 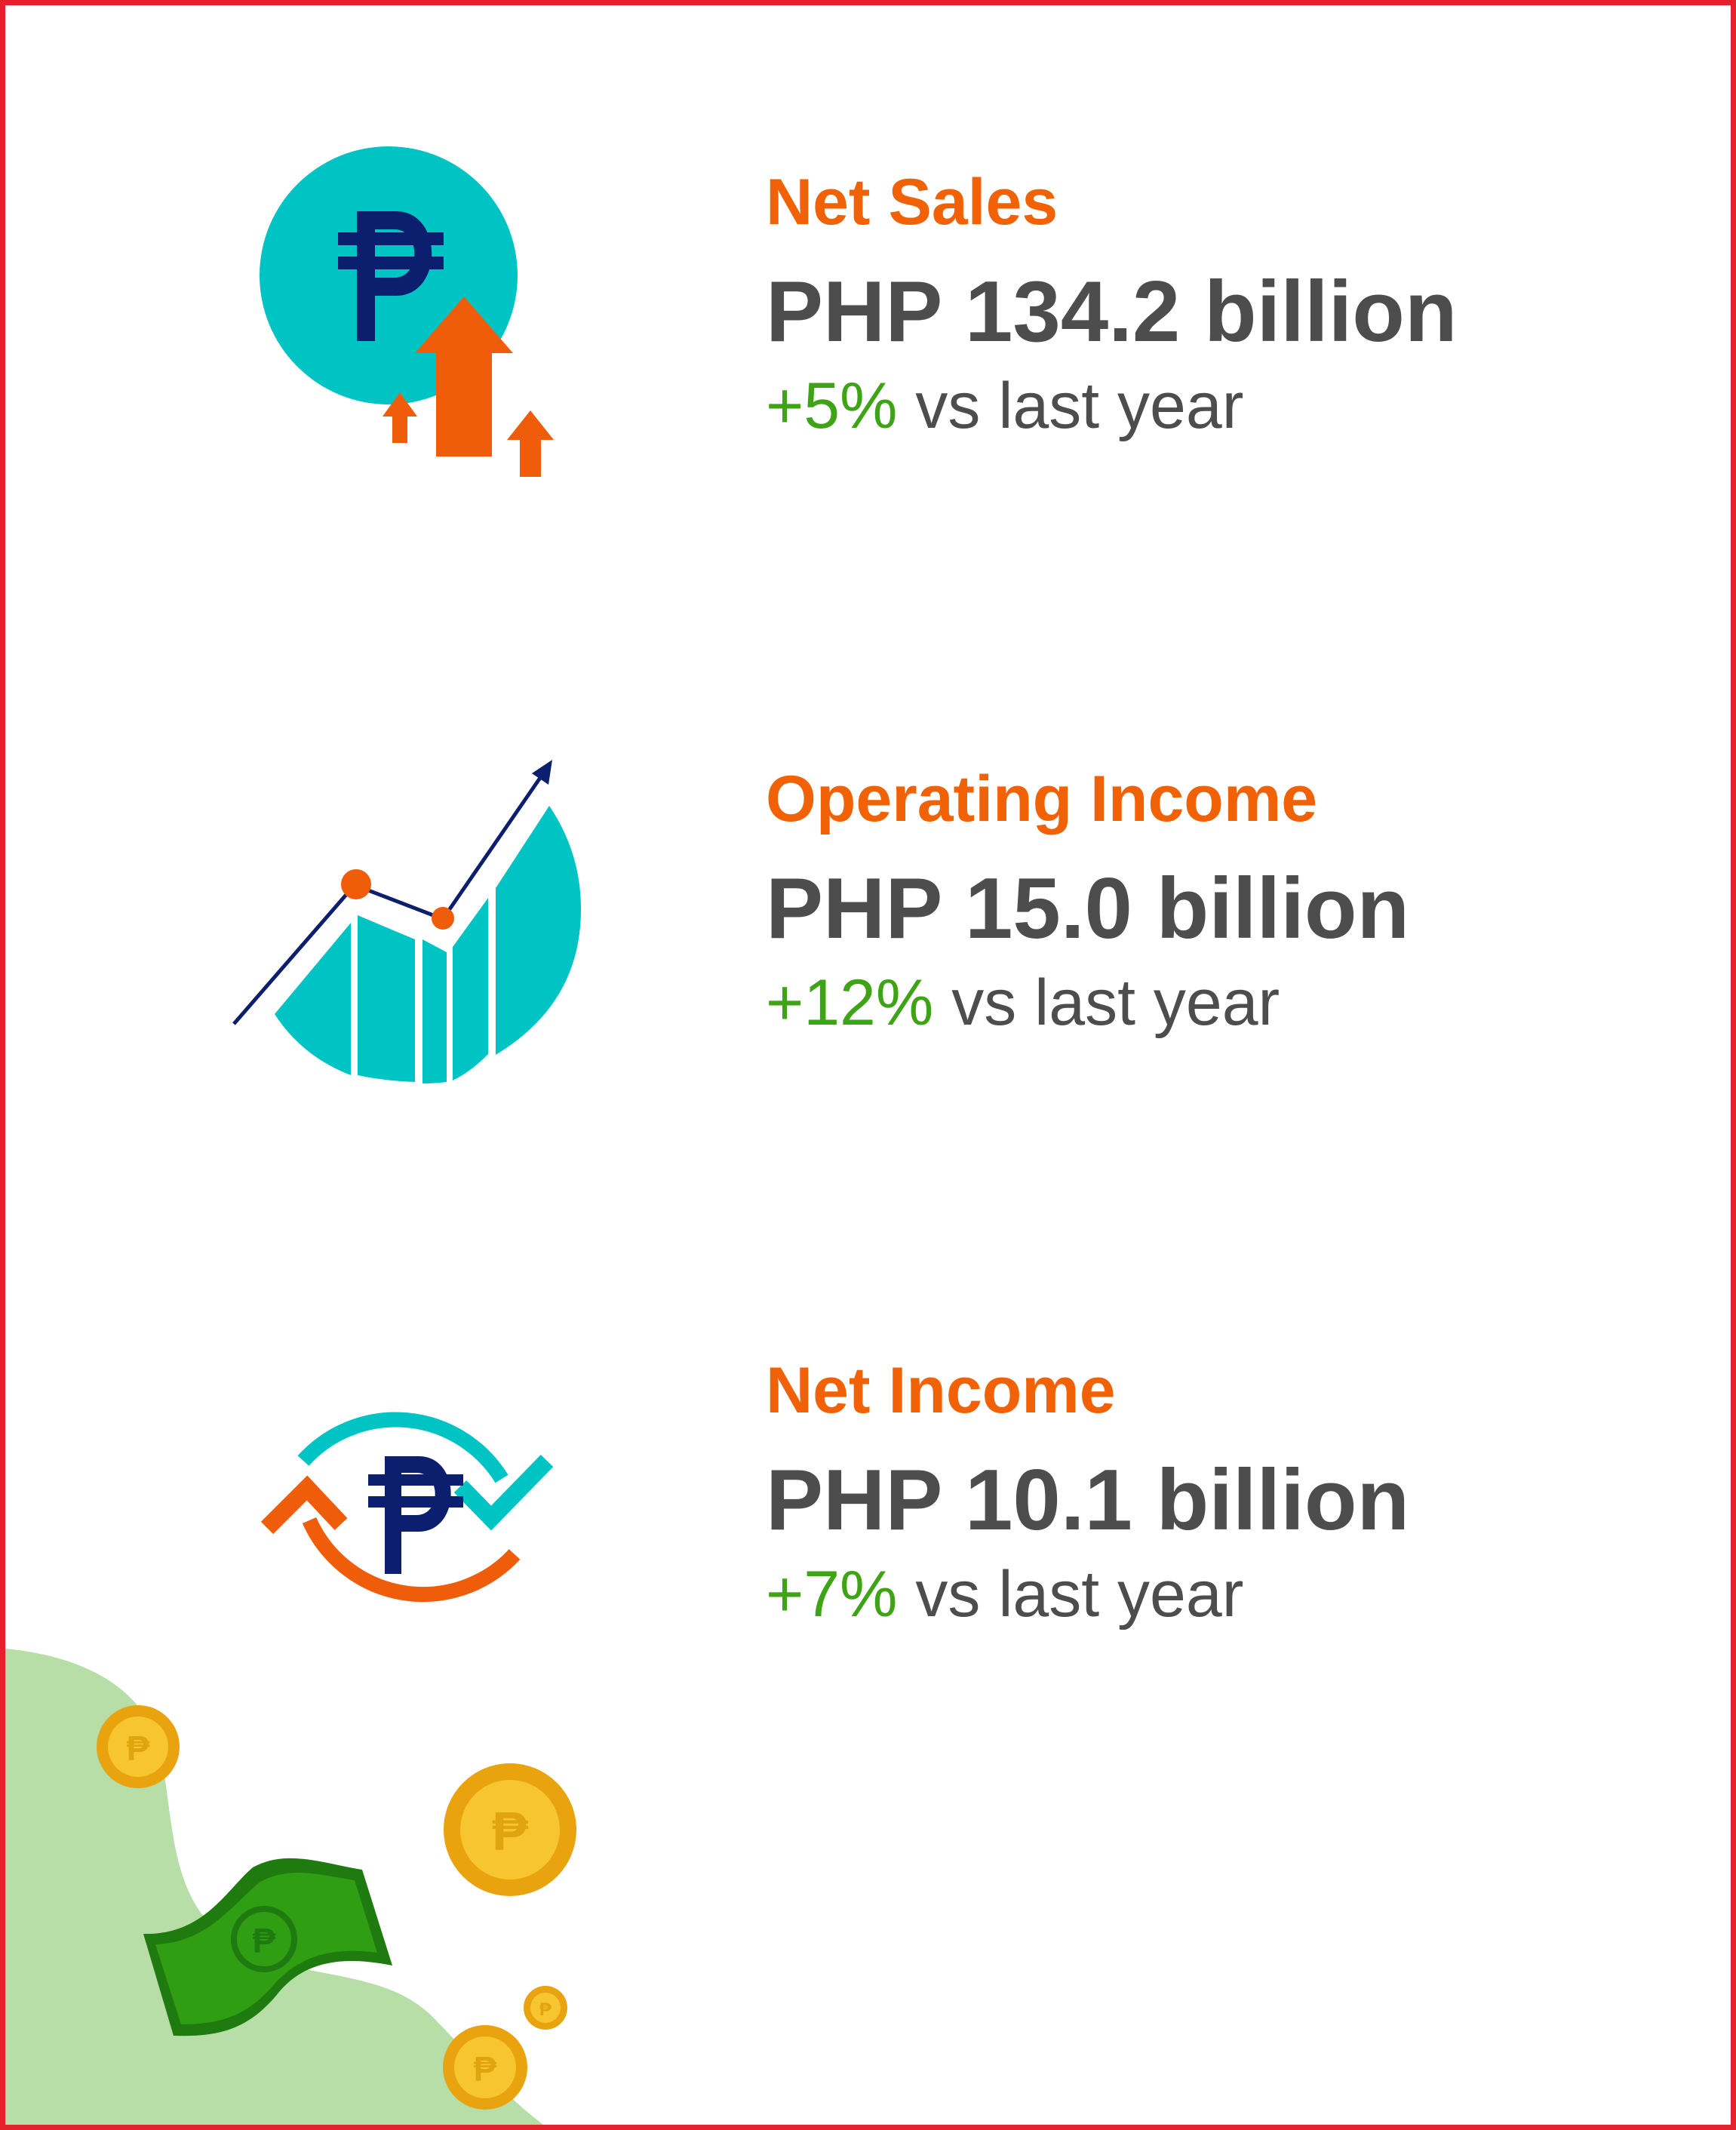 What do you see at coordinates (1088, 909) in the screenshot?
I see `metric-value: PHP 15.0 billion` at bounding box center [1088, 909].